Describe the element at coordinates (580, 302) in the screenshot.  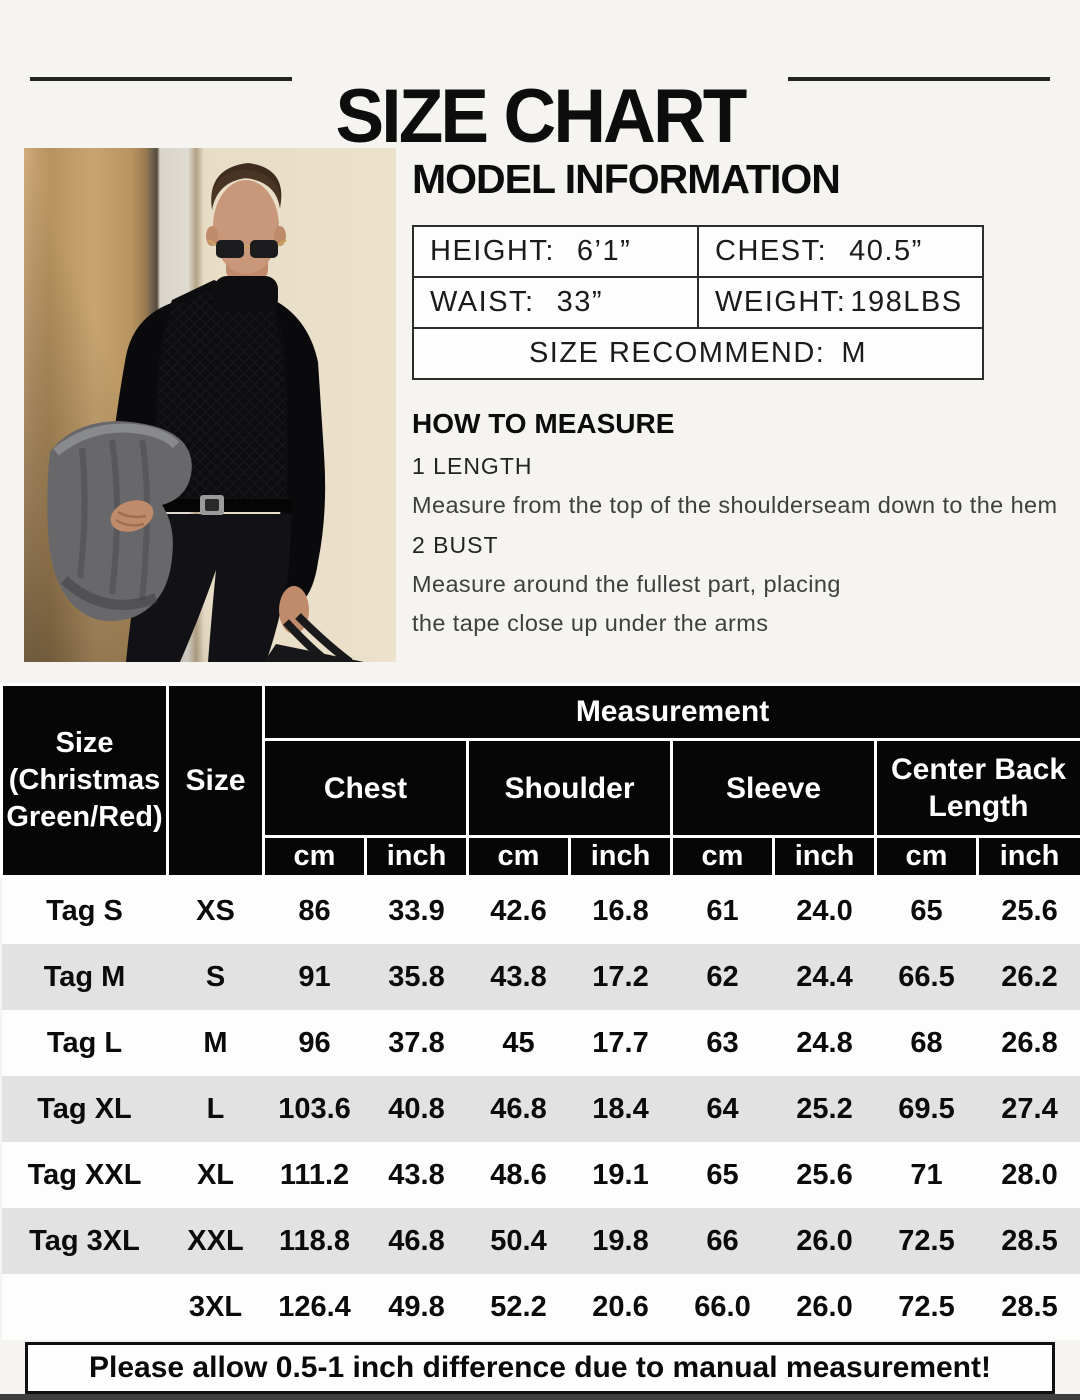
I see `waist-value: 33”` at that location.